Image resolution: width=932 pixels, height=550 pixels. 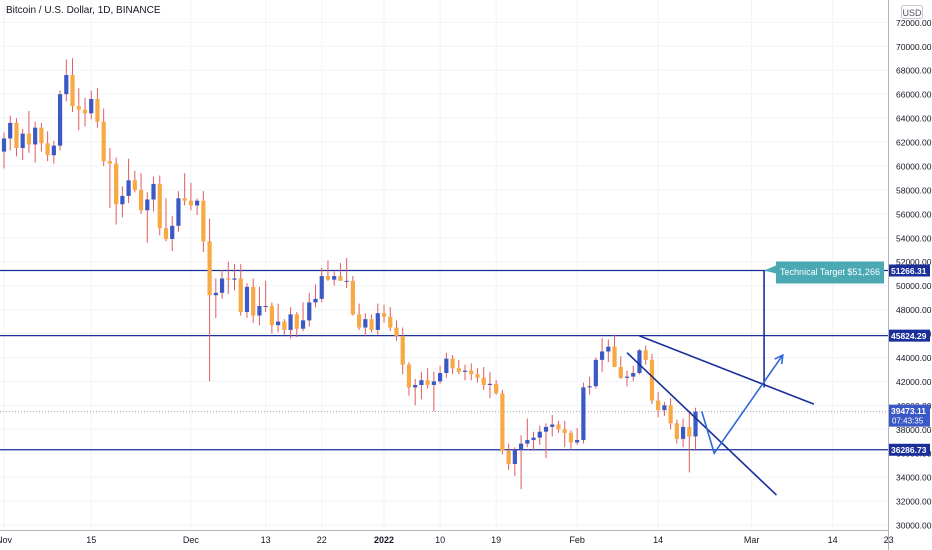 I want to click on y-tick-label: 64000.00, so click(x=914, y=119).